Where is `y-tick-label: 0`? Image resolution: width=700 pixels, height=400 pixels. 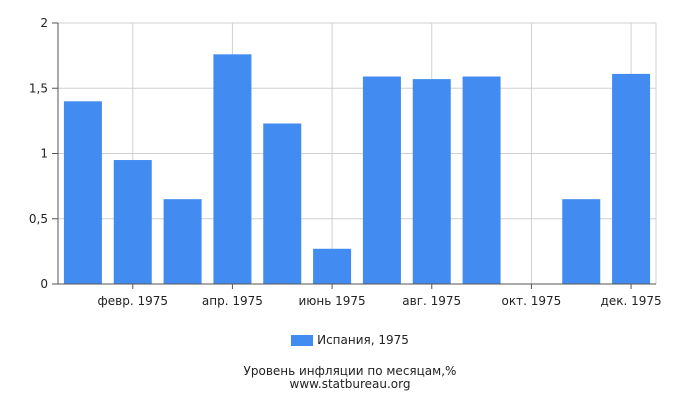 y-tick-label: 0 is located at coordinates (44, 284).